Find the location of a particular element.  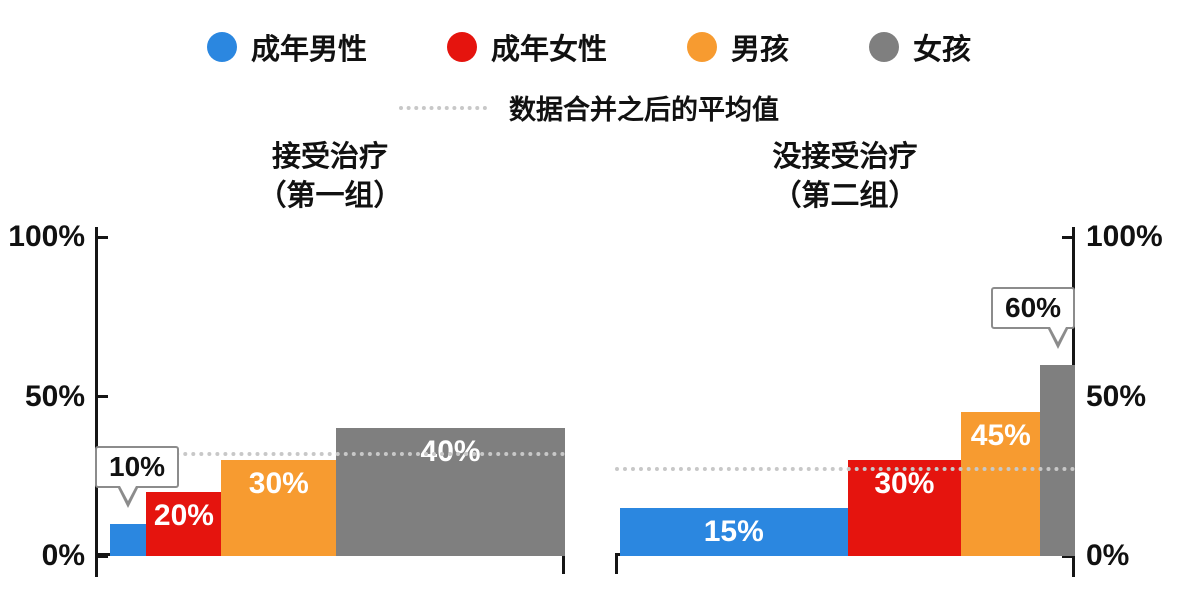

legend-label-boy: 男孩 is located at coordinates (760, 50).